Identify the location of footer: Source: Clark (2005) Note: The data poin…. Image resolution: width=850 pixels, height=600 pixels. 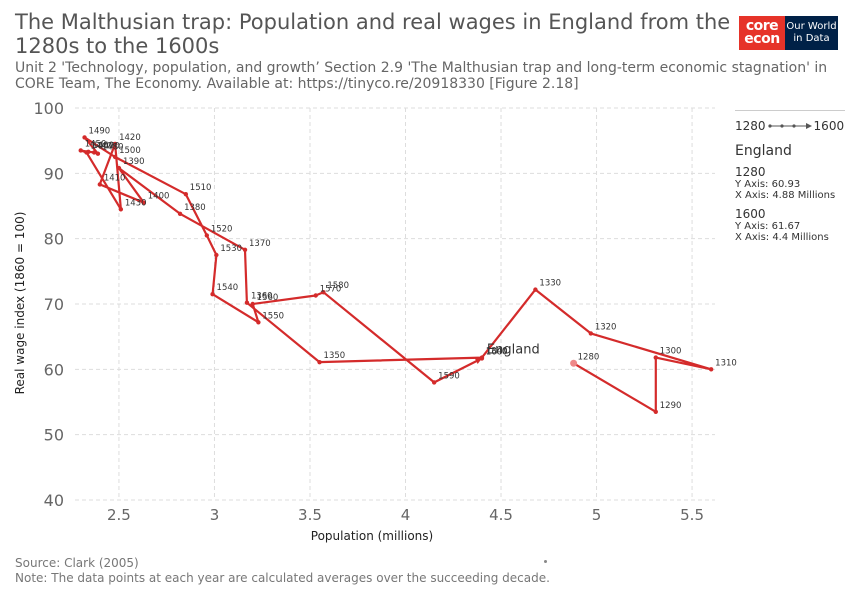
(282, 571).